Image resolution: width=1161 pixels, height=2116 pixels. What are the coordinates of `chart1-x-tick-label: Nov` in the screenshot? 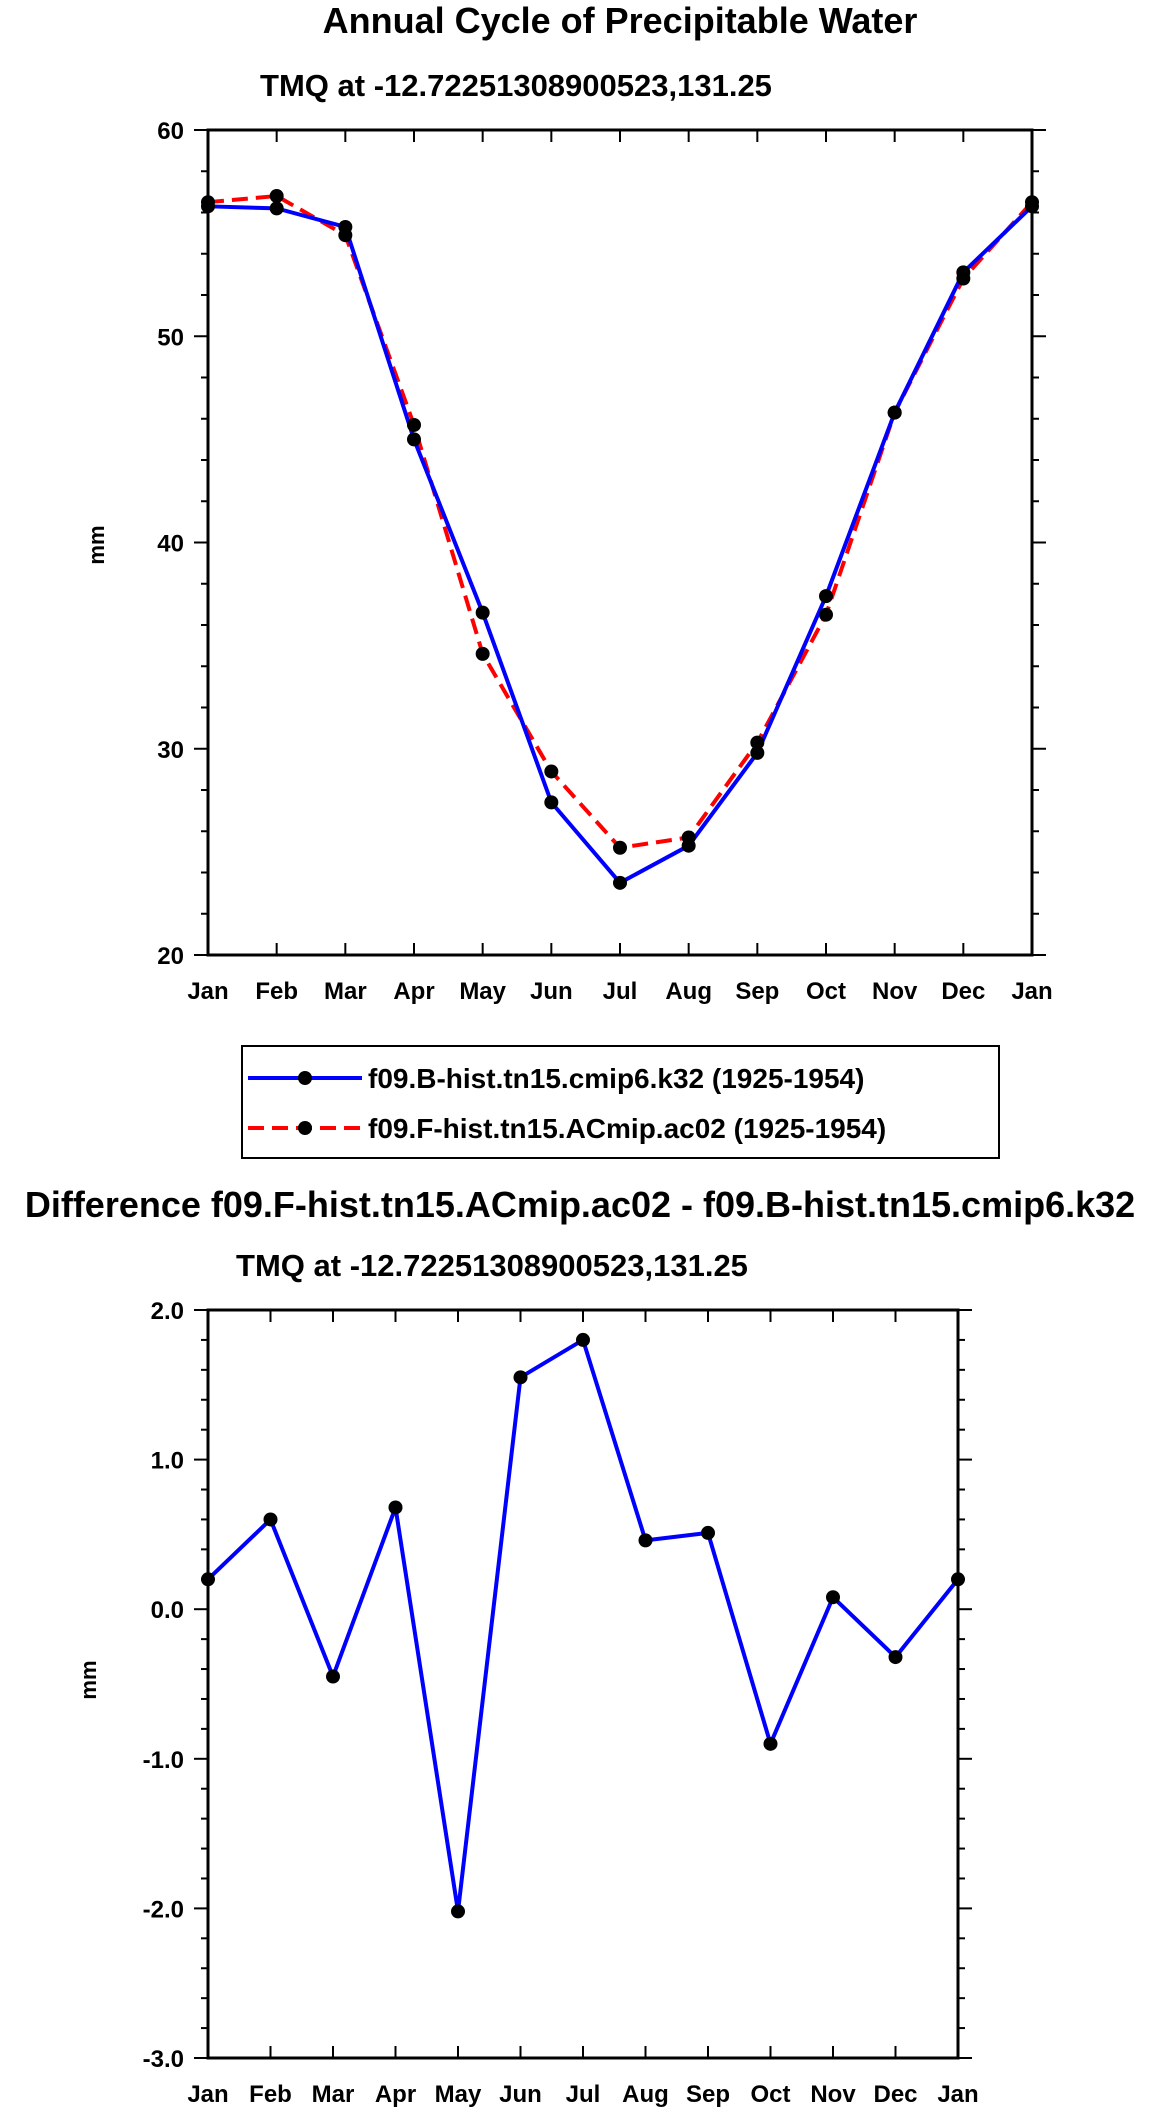 It's located at (895, 991).